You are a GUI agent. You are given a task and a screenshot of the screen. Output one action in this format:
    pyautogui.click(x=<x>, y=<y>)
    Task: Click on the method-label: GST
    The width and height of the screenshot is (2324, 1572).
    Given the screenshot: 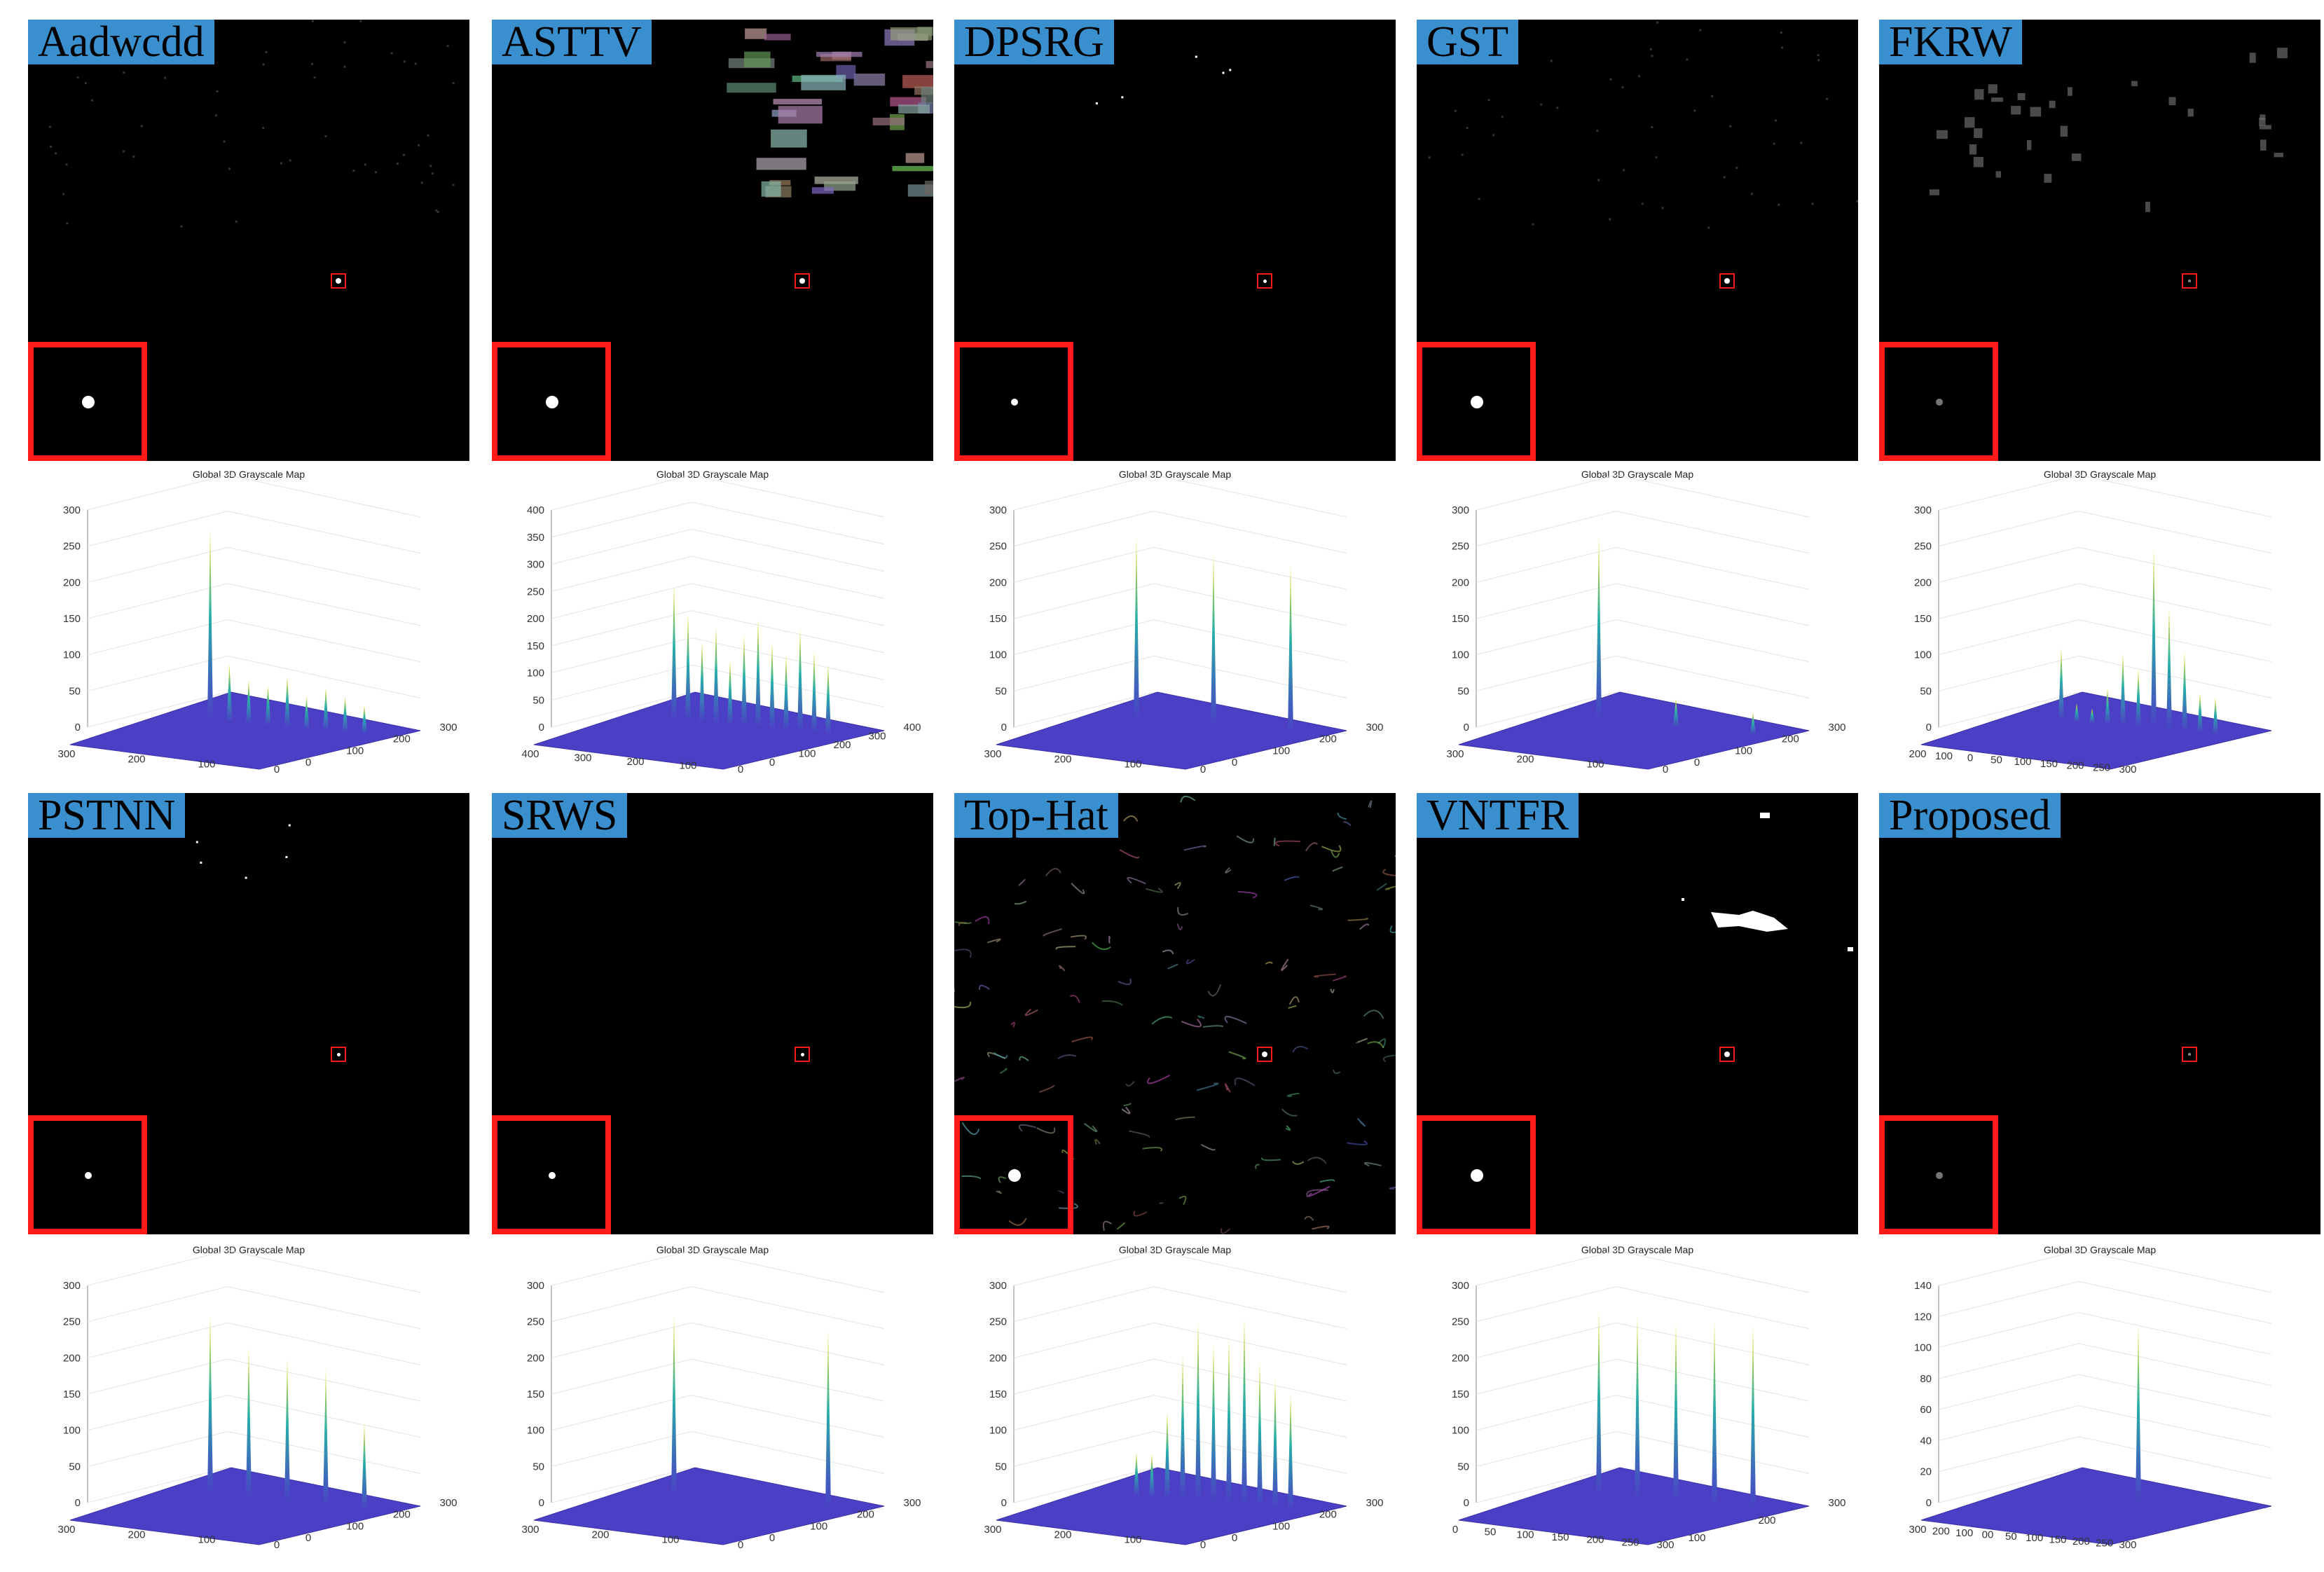 What is the action you would take?
    pyautogui.click(x=1468, y=42)
    